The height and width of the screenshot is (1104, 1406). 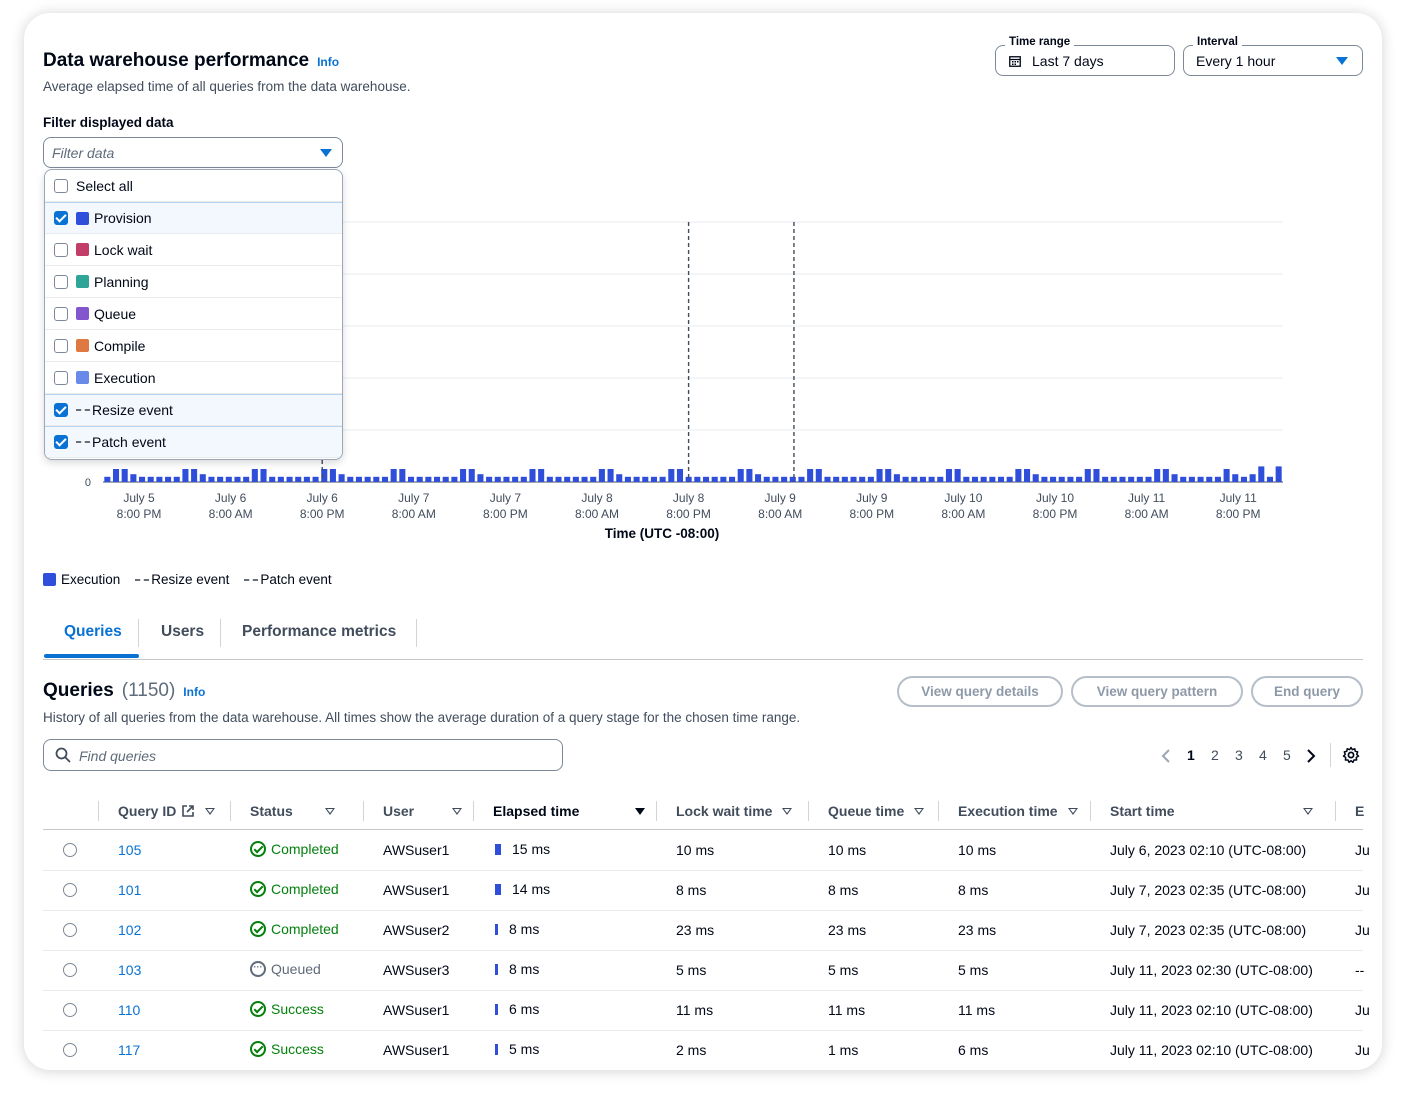 I want to click on filter-option: Patch event, so click(x=193, y=442).